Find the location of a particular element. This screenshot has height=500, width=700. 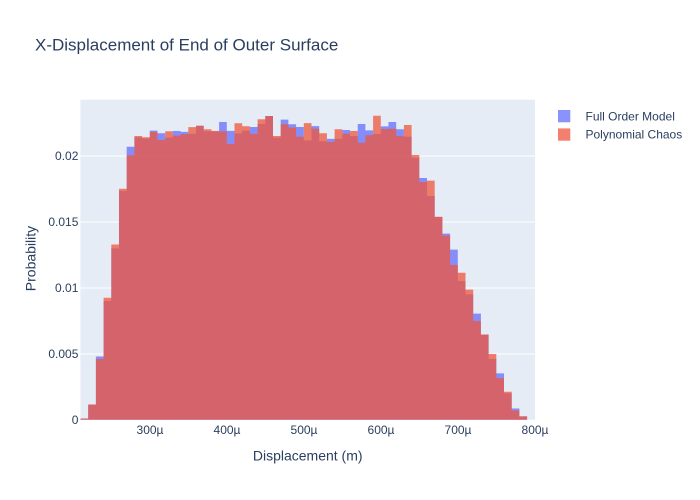

svg-text: Polynomial Chaos is located at coordinates (634, 135).